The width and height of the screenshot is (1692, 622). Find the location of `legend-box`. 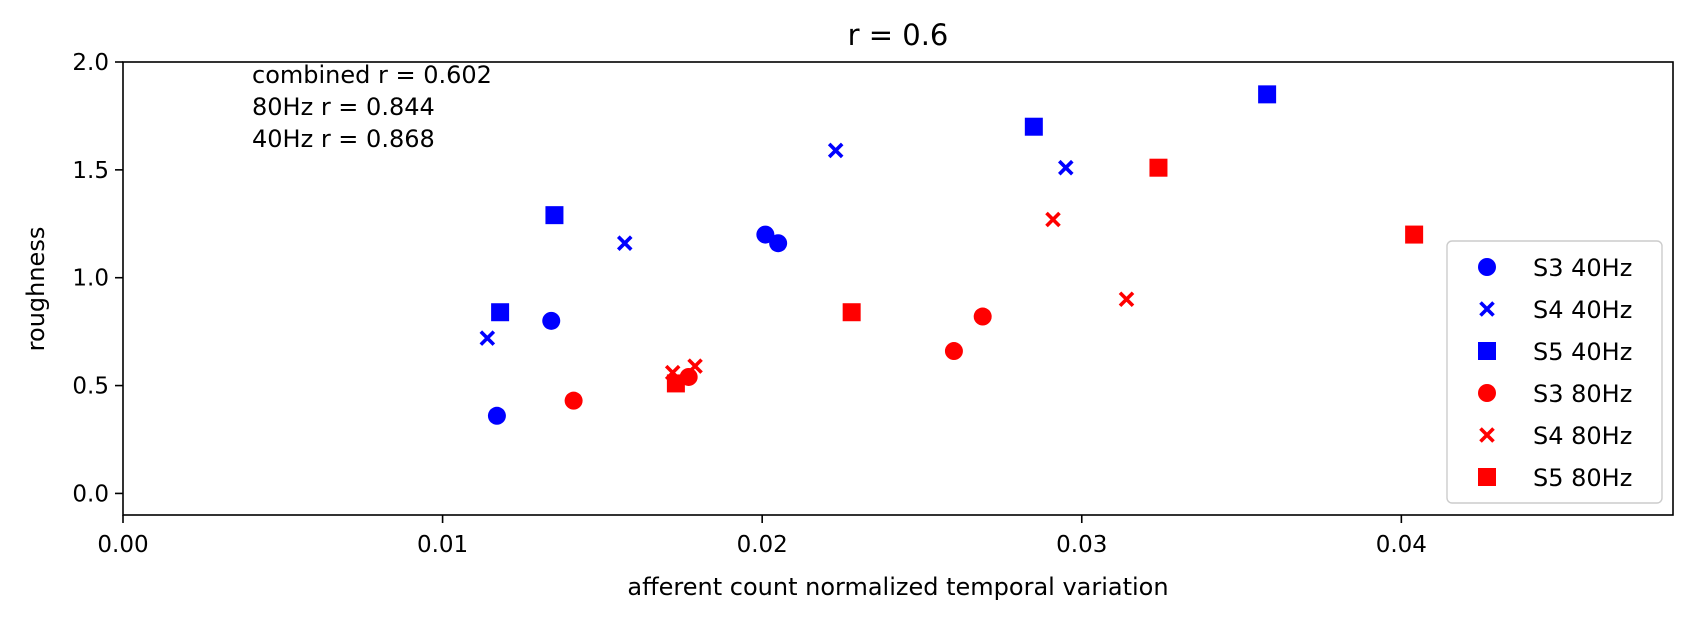

legend-box is located at coordinates (1554, 372).